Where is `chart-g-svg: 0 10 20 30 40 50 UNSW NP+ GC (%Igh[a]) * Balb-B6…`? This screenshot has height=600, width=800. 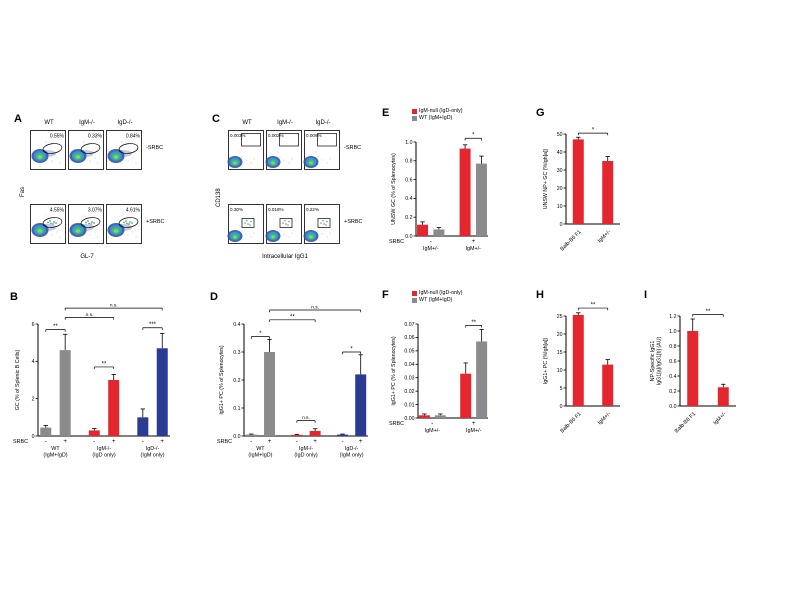
chart-g-svg: 0 10 20 30 40 50 UNSW NP+ GC (%Igh[a]) * Balb-B6… is located at coordinates (581, 190).